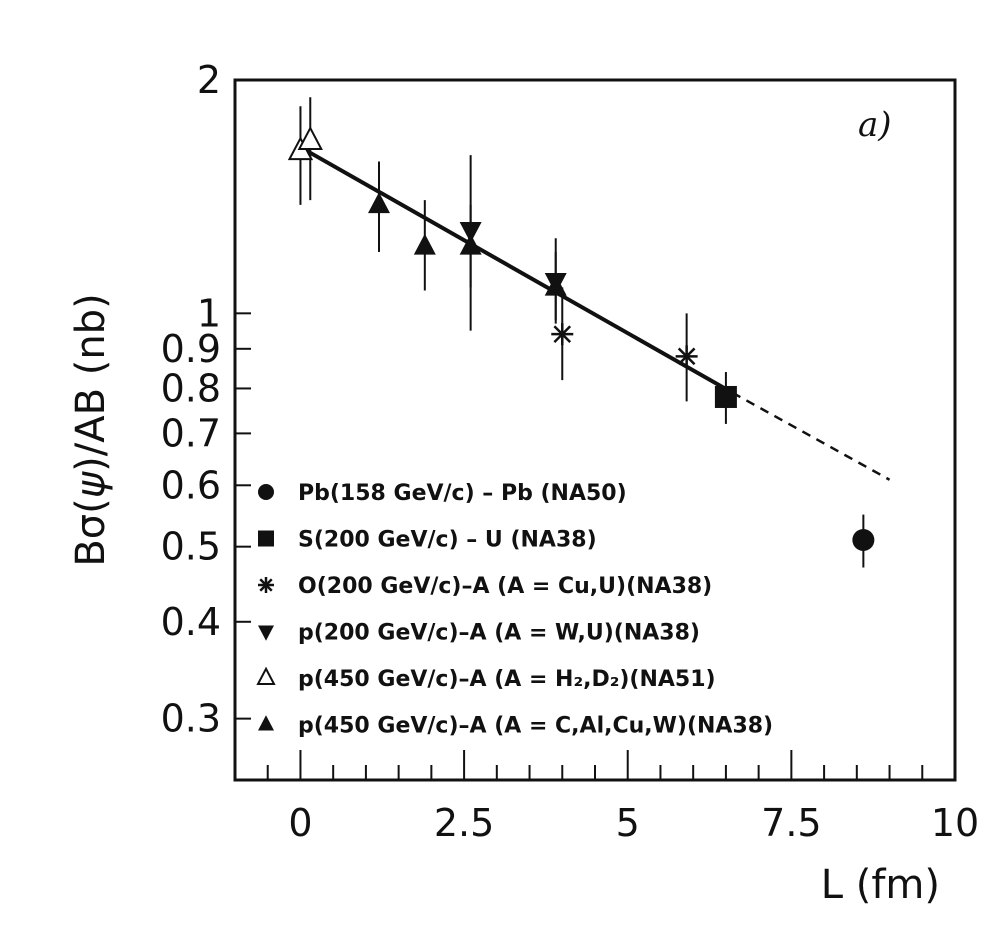  I want to click on legend-marker-asterisk, so click(266, 585).